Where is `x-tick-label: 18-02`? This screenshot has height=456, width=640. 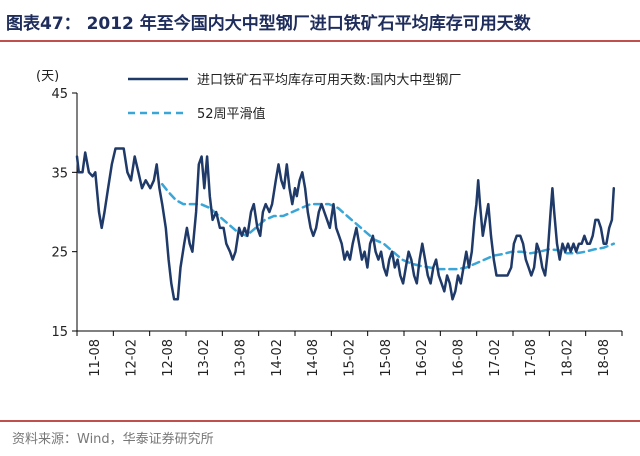
x-tick-label: 18-02 is located at coordinates (568, 358).